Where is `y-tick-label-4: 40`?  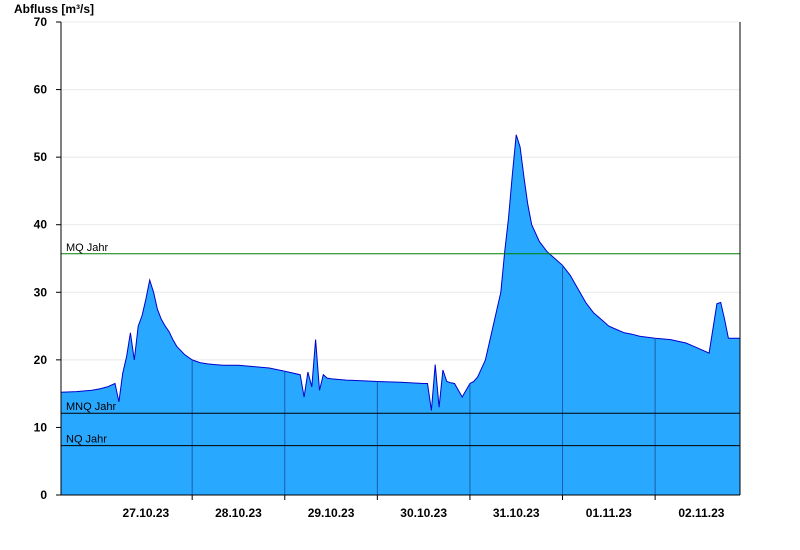
y-tick-label-4: 40 is located at coordinates (41, 225).